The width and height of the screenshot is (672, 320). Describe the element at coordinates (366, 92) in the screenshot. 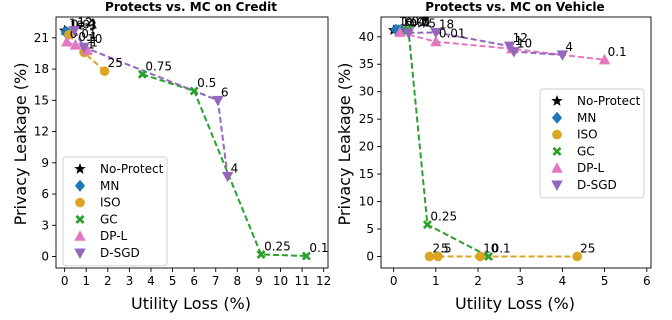

I see `y-tick-label: 30` at that location.